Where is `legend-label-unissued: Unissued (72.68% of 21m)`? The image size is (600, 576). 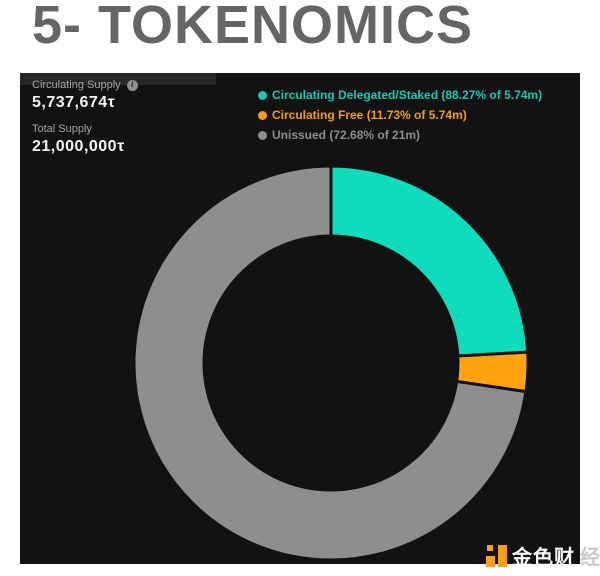
legend-label-unissued: Unissued (72.68% of 21m) is located at coordinates (346, 135).